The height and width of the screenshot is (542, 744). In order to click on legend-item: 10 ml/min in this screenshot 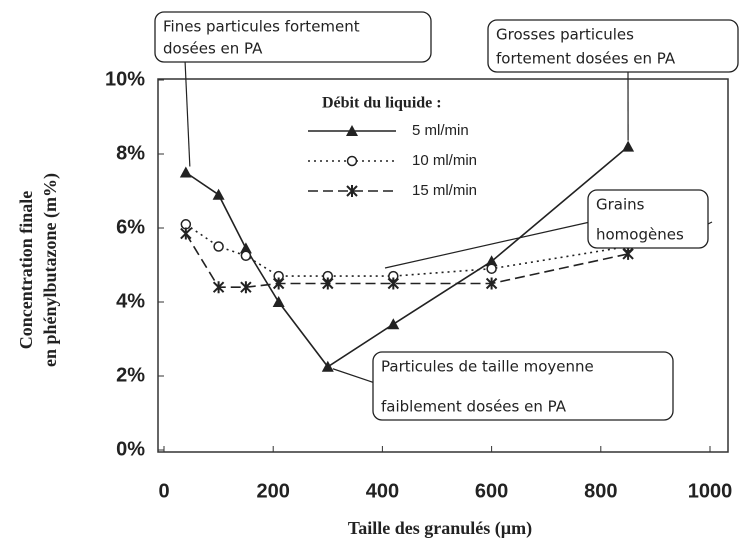, I will do `click(392, 160)`.